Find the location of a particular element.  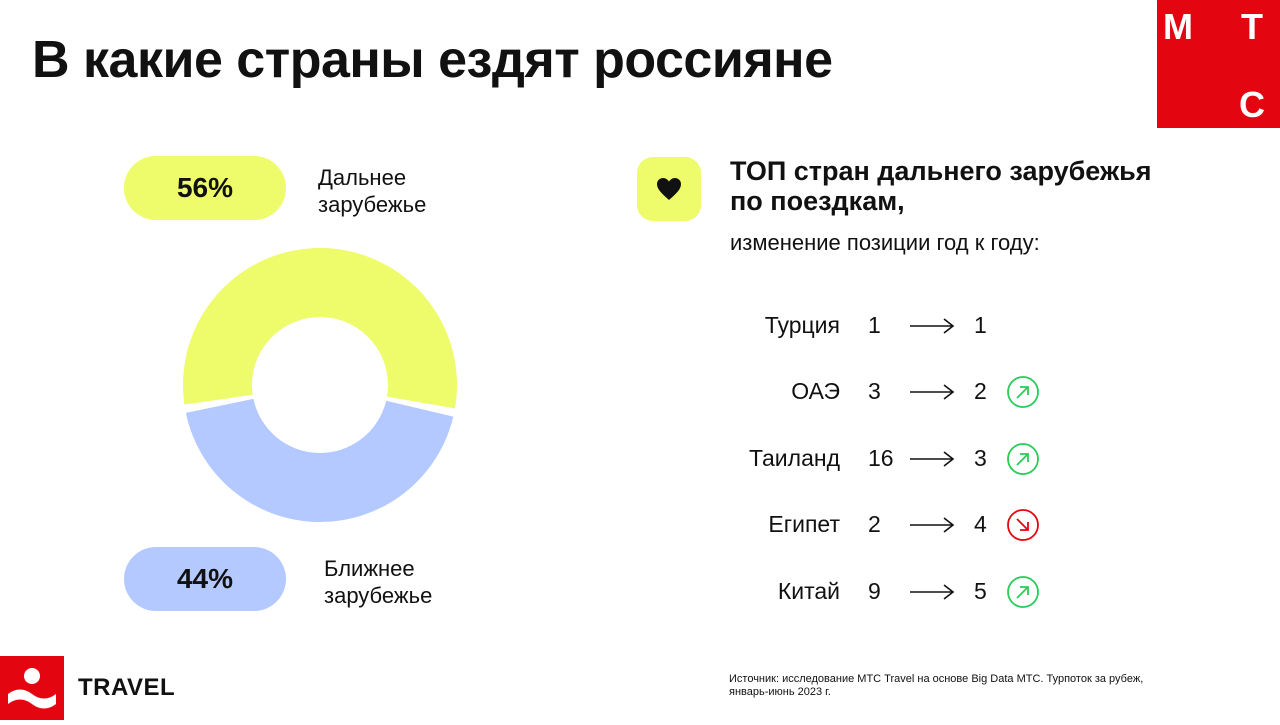

rank-country: ОАЭ is located at coordinates (815, 391).